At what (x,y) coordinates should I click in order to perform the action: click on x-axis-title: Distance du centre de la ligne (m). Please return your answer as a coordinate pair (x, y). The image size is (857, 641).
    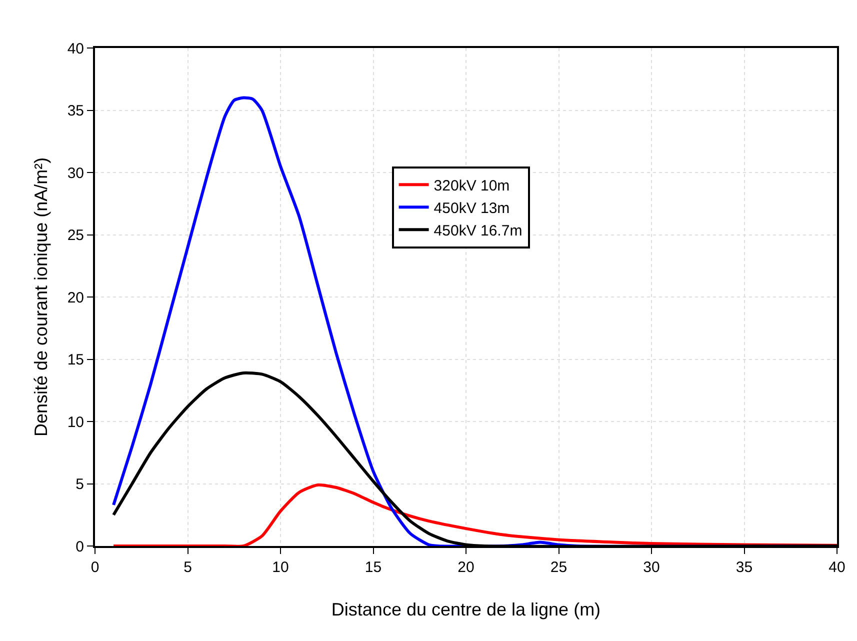
    Looking at the image, I should click on (466, 610).